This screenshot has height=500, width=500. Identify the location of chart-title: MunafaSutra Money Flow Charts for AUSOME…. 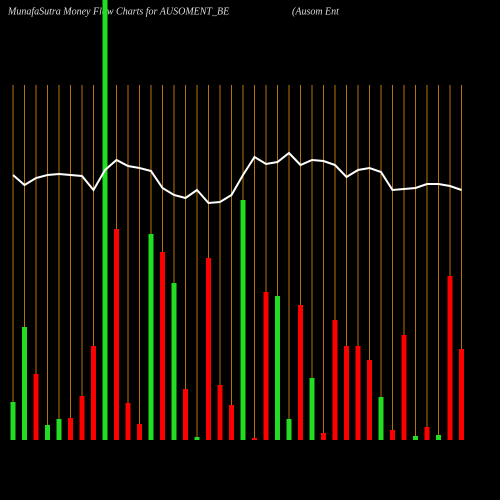
(118, 11).